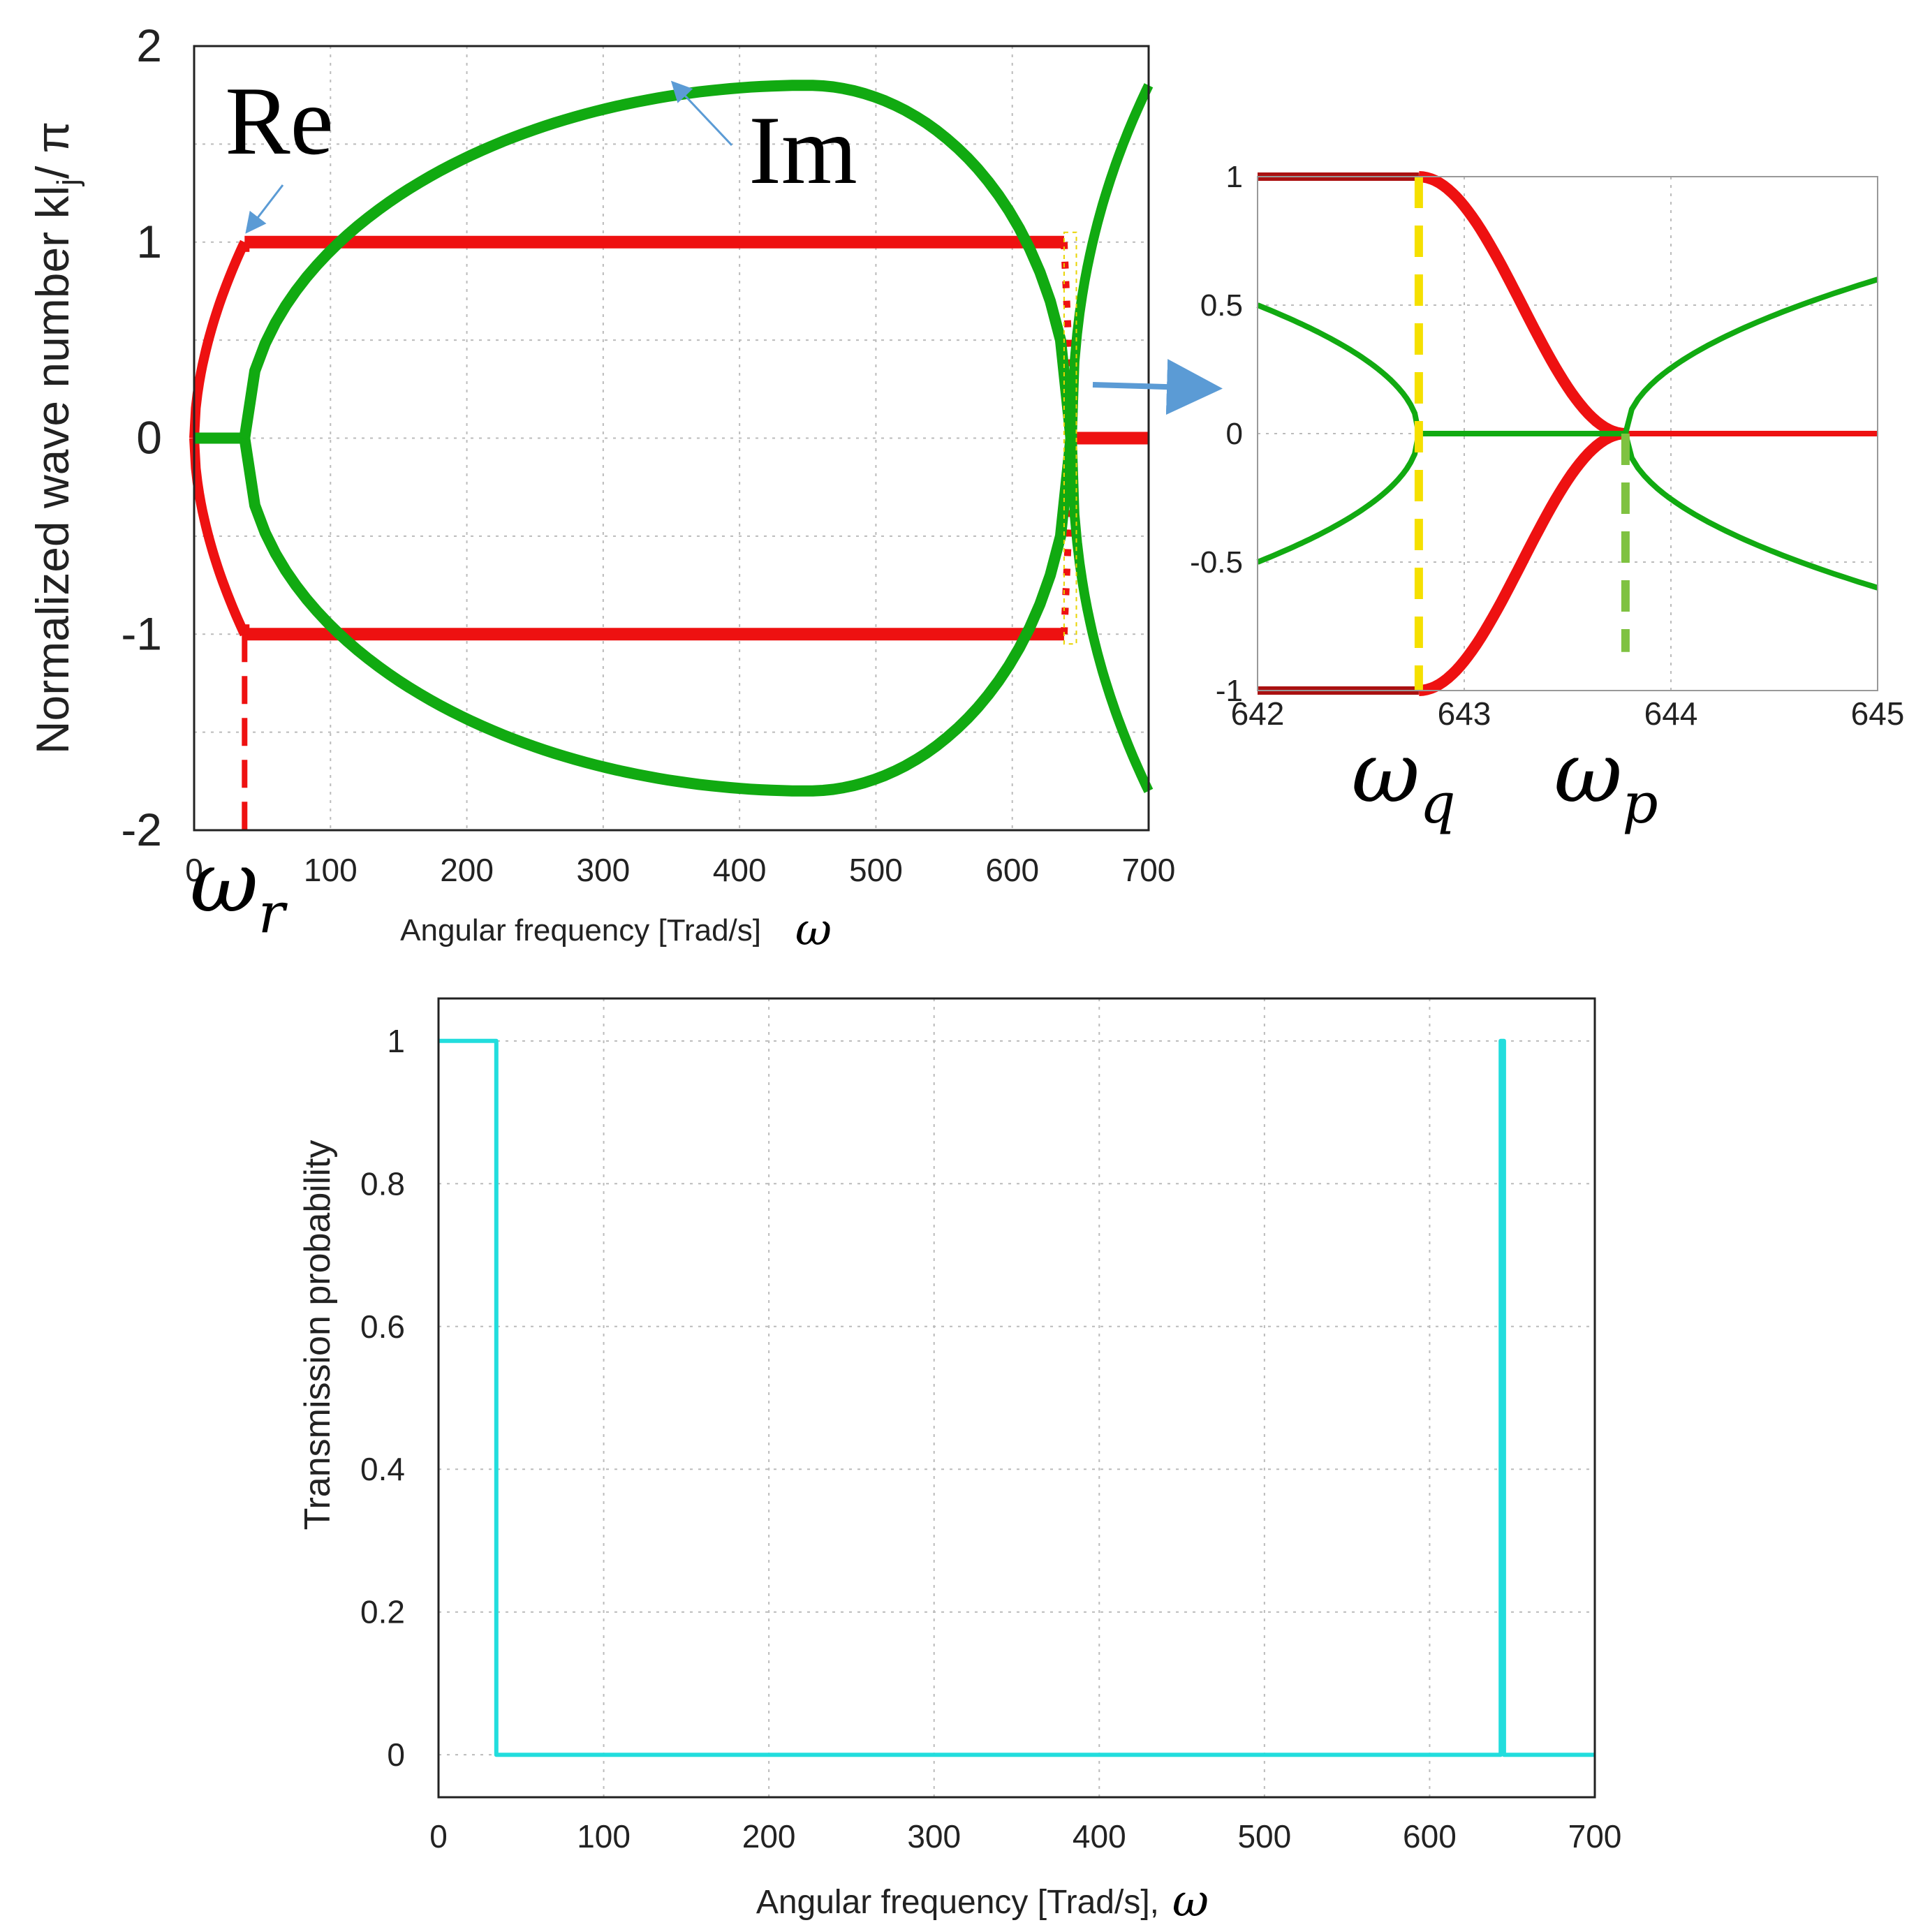  Describe the element at coordinates (603, 870) in the screenshot. I see `dispersion-x-tick-300: 300` at that location.